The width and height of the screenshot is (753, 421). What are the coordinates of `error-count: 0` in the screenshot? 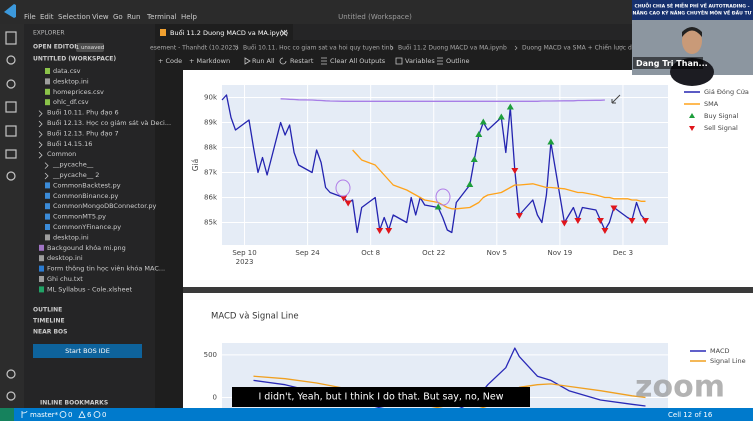 It's located at (70, 415).